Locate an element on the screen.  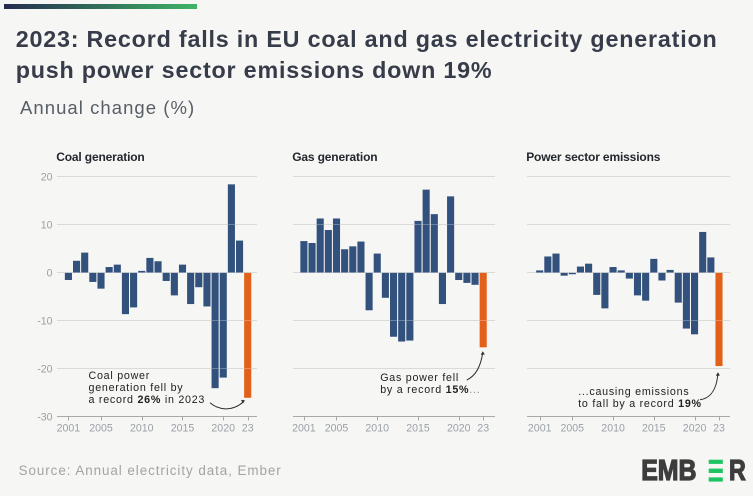
svg-text: 0 is located at coordinates (50, 274).